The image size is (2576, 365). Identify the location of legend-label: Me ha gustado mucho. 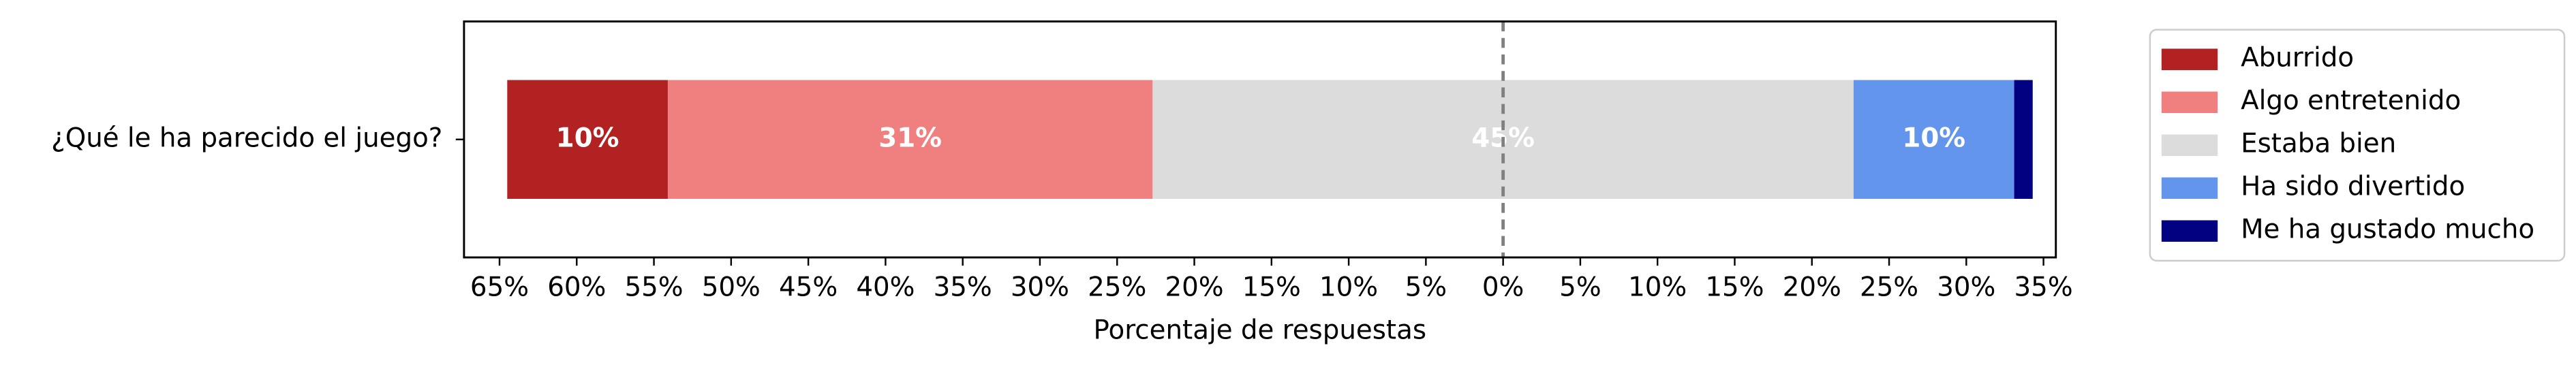
(2387, 230).